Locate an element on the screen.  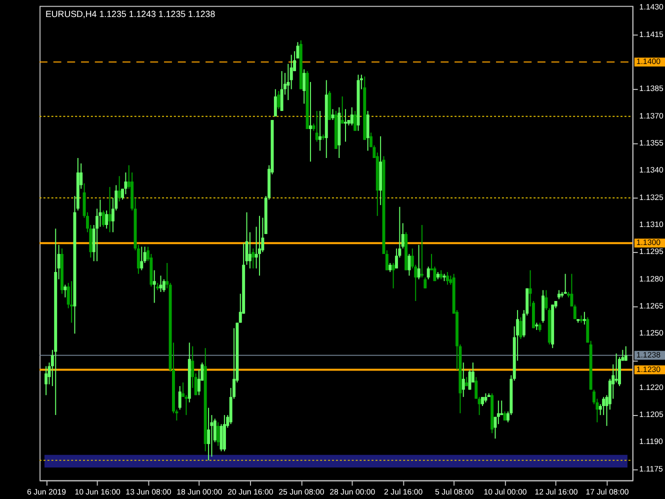
y-tick-label: 1.1175 is located at coordinates (651, 469).